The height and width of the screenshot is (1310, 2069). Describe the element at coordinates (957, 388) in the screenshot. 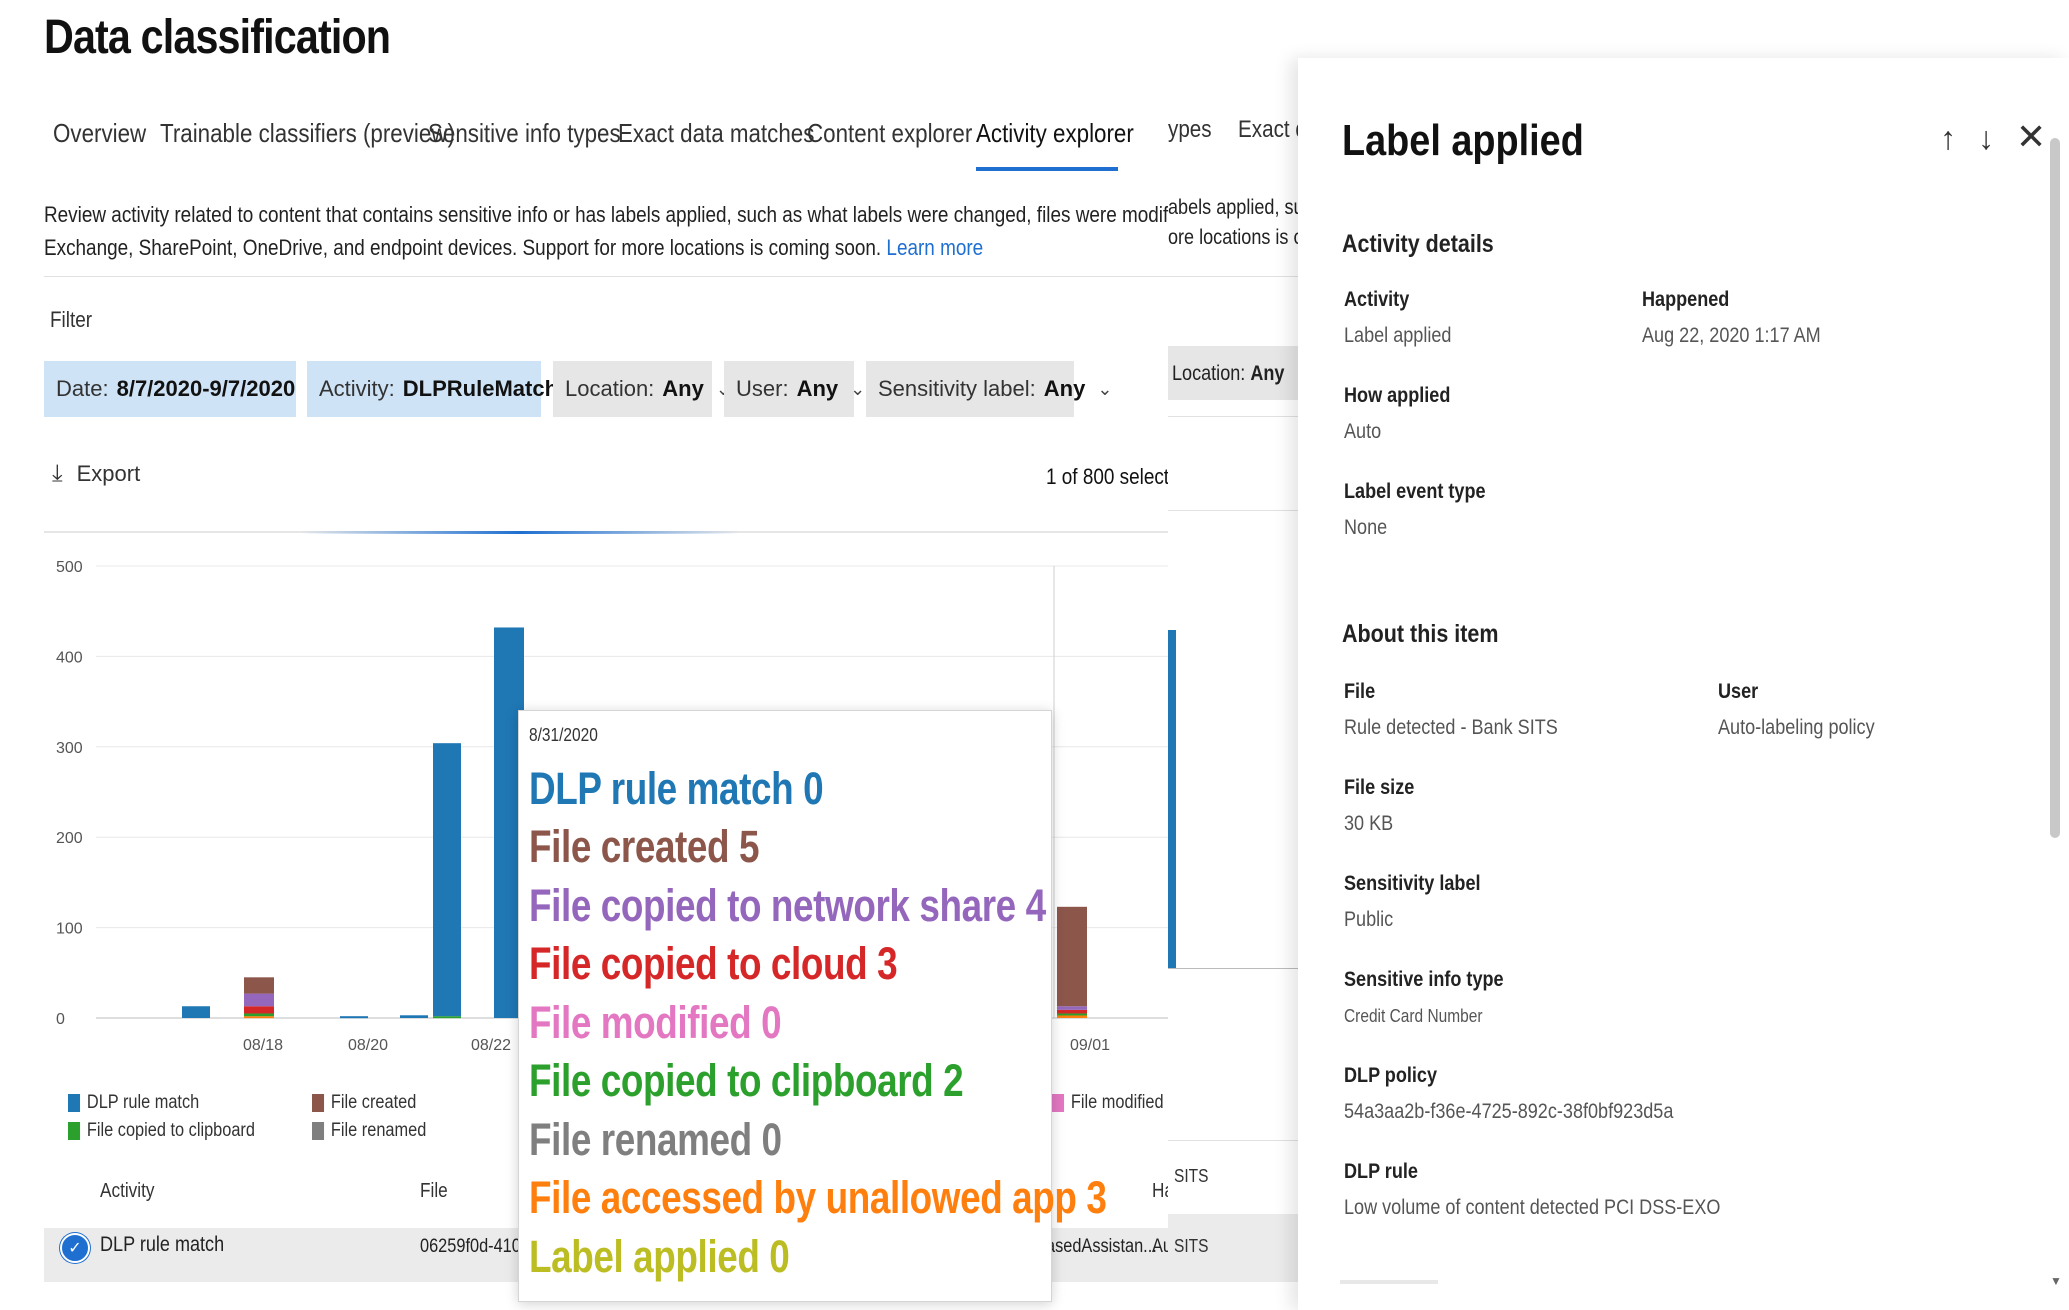

I see `chip-name: Sensitivity label:` at that location.